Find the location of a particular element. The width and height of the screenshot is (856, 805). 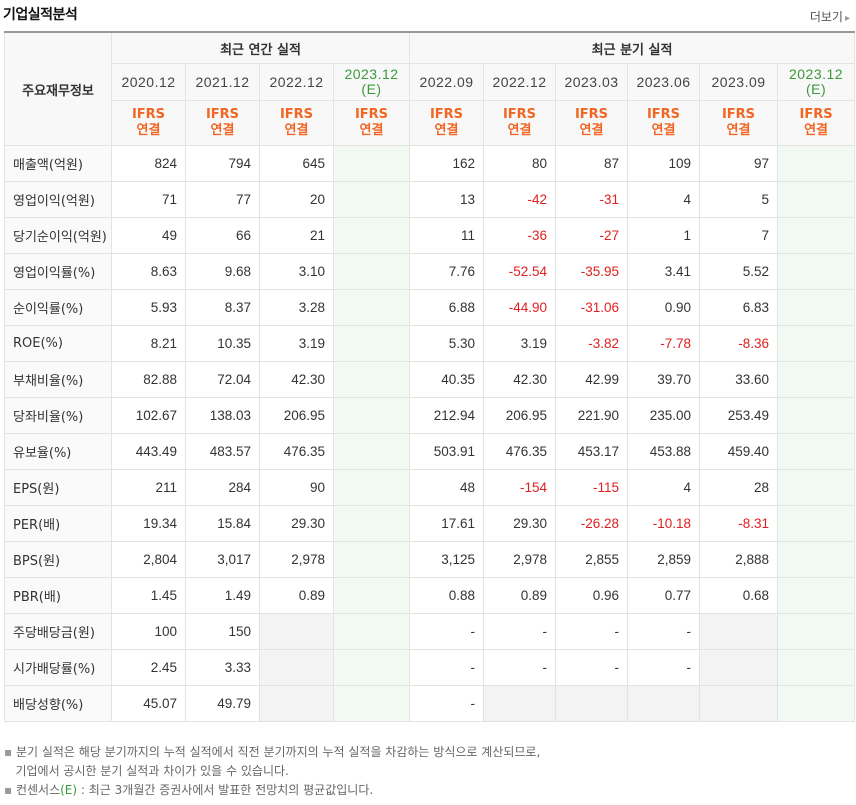

row-label: ROE(%) is located at coordinates (58, 343).